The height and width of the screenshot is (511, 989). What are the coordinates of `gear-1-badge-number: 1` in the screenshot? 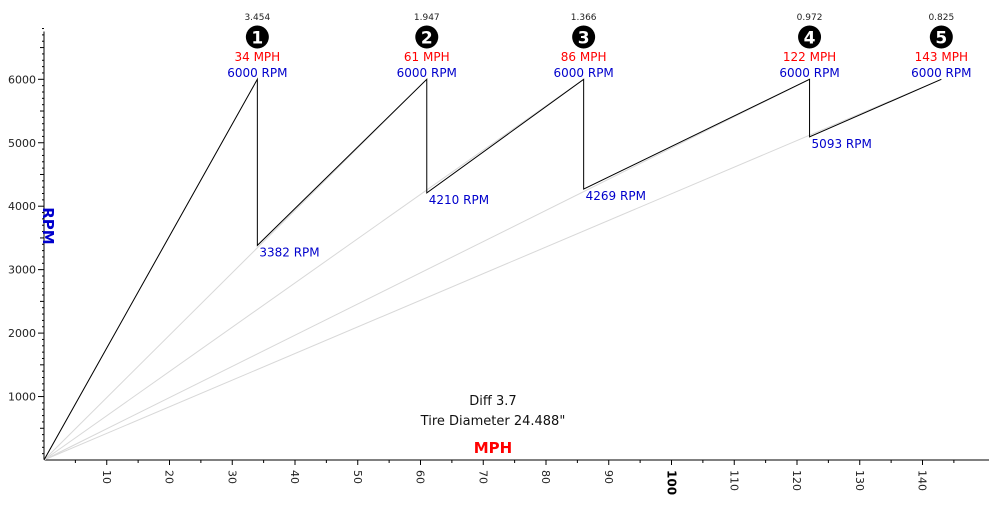 It's located at (257, 39).